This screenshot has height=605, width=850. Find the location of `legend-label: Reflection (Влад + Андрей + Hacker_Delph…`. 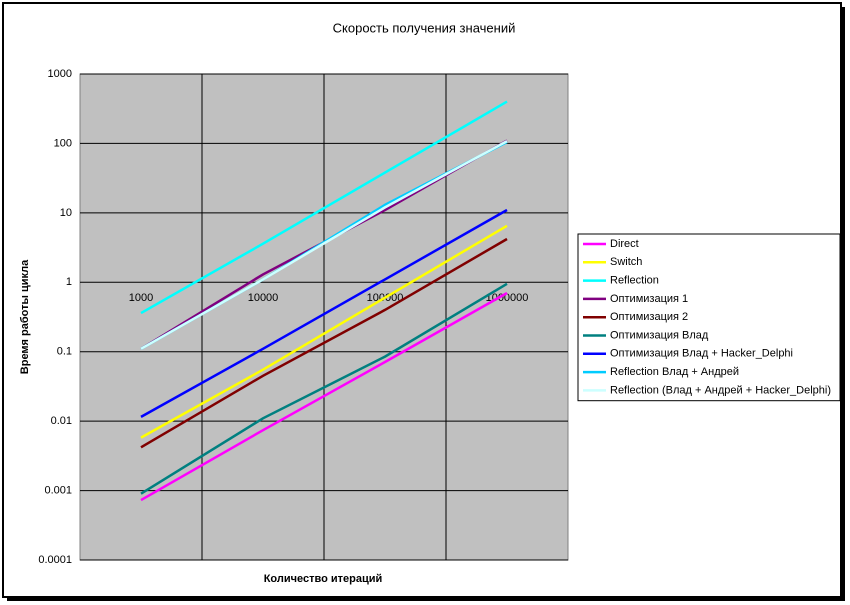

legend-label: Reflection (Влад + Андрей + Hacker_Delph… is located at coordinates (720, 390).